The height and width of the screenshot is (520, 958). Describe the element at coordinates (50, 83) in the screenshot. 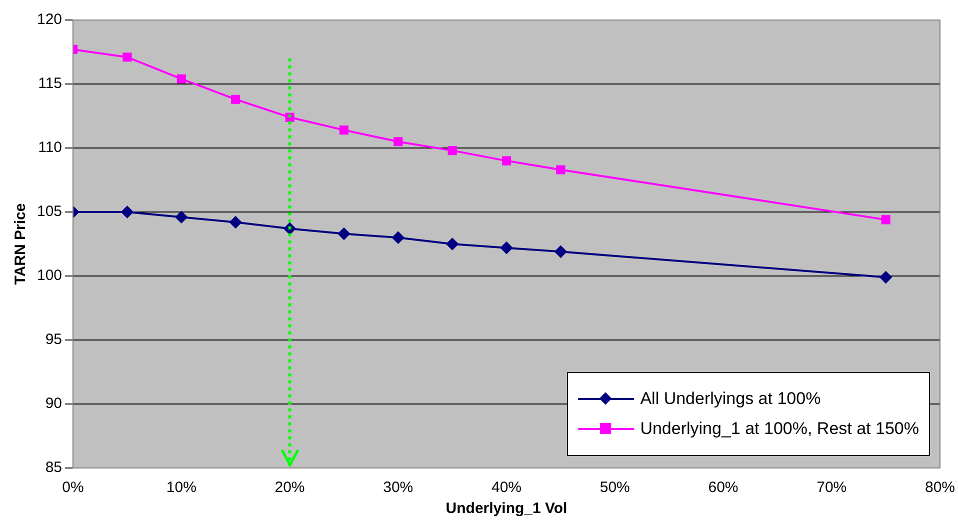

I see `y-tick-label: 115` at that location.